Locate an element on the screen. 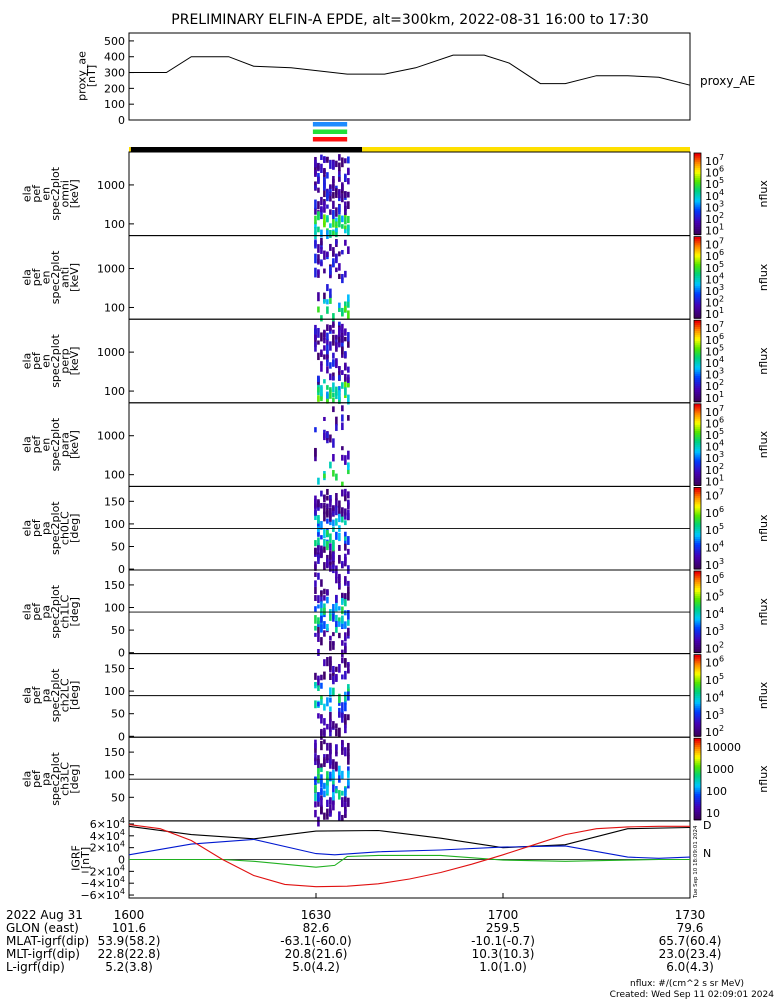 This screenshot has height=1000, width=775. energy-panel-0-ylabel-line: [keV] is located at coordinates (74, 193).